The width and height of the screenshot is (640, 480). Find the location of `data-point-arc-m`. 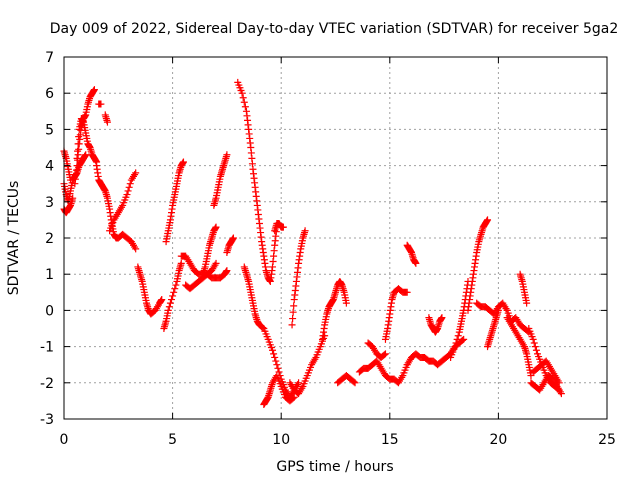

data-point-arc-m is located at coordinates (227, 271).